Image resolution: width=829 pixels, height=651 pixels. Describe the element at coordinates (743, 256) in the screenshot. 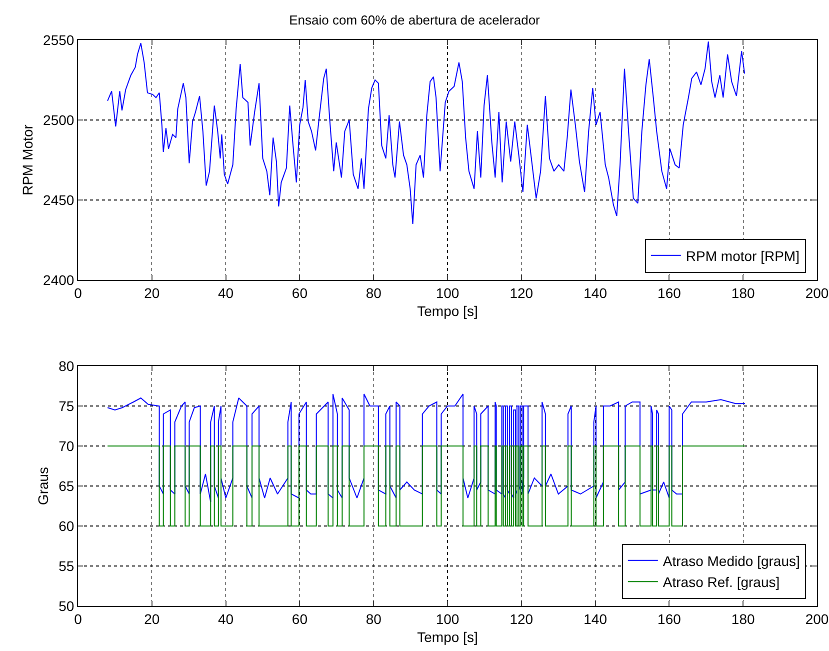

I see `legend-label: RPM motor [RPM]` at that location.